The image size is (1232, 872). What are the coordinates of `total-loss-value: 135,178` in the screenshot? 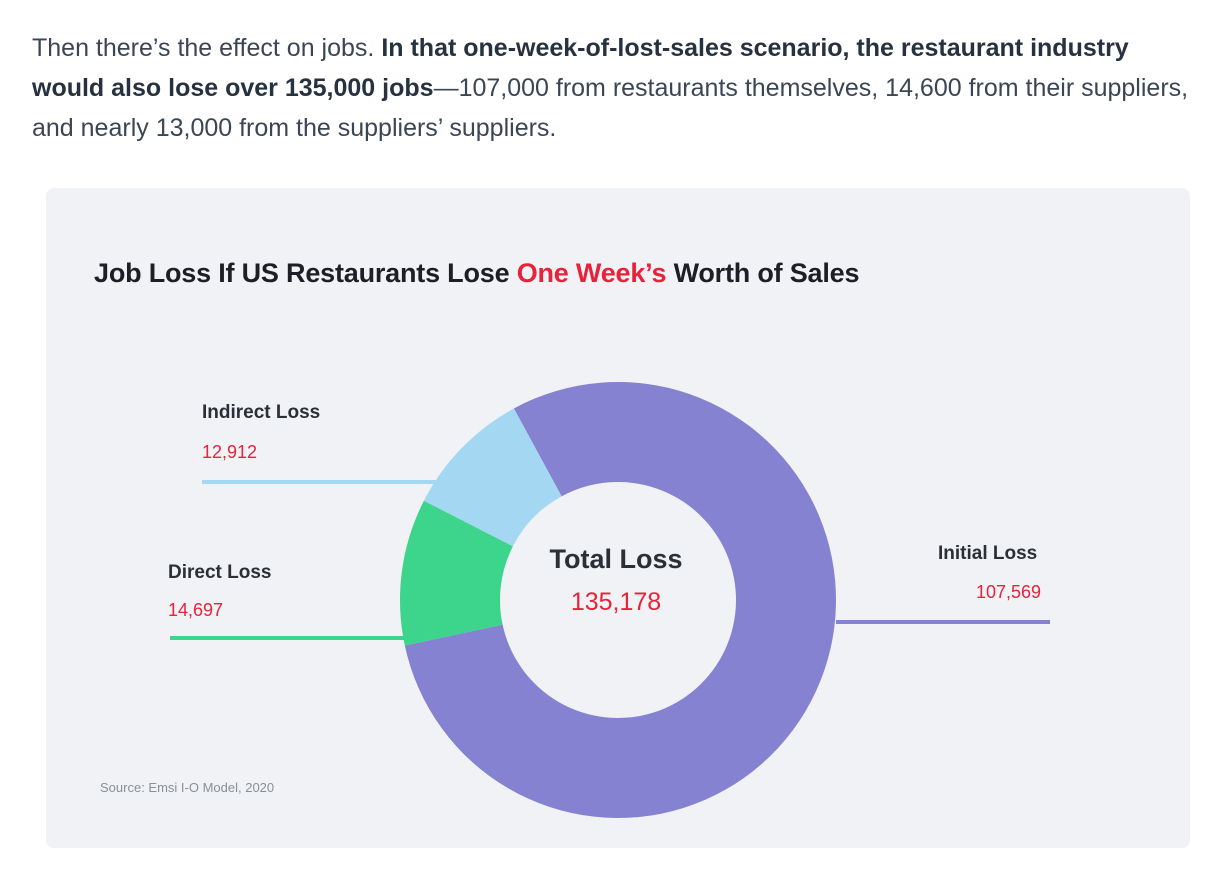 It's located at (616, 602).